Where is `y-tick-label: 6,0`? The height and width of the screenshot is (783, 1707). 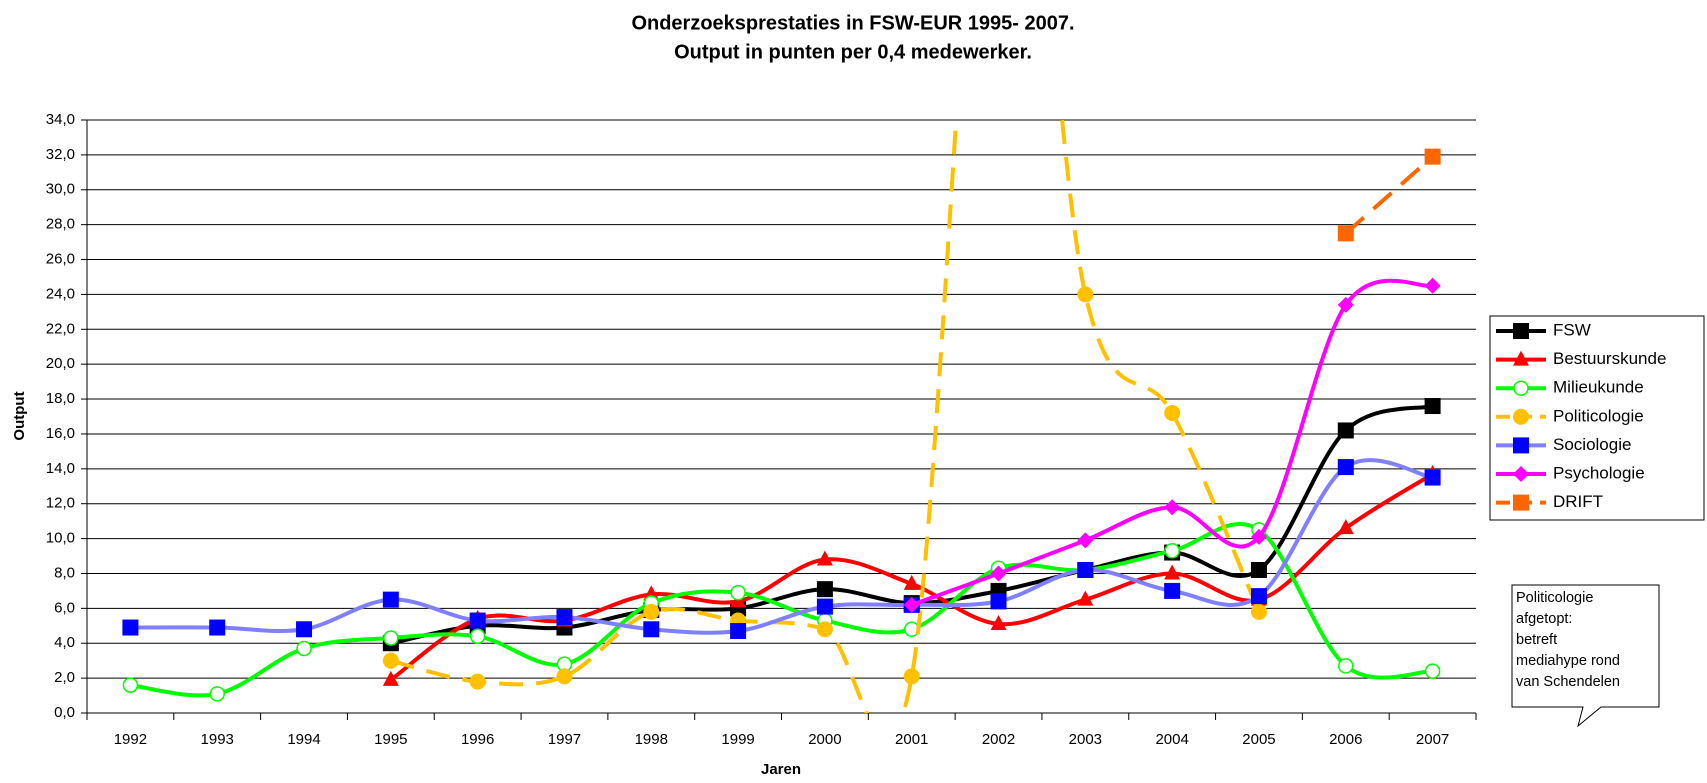 y-tick-label: 6,0 is located at coordinates (64, 607).